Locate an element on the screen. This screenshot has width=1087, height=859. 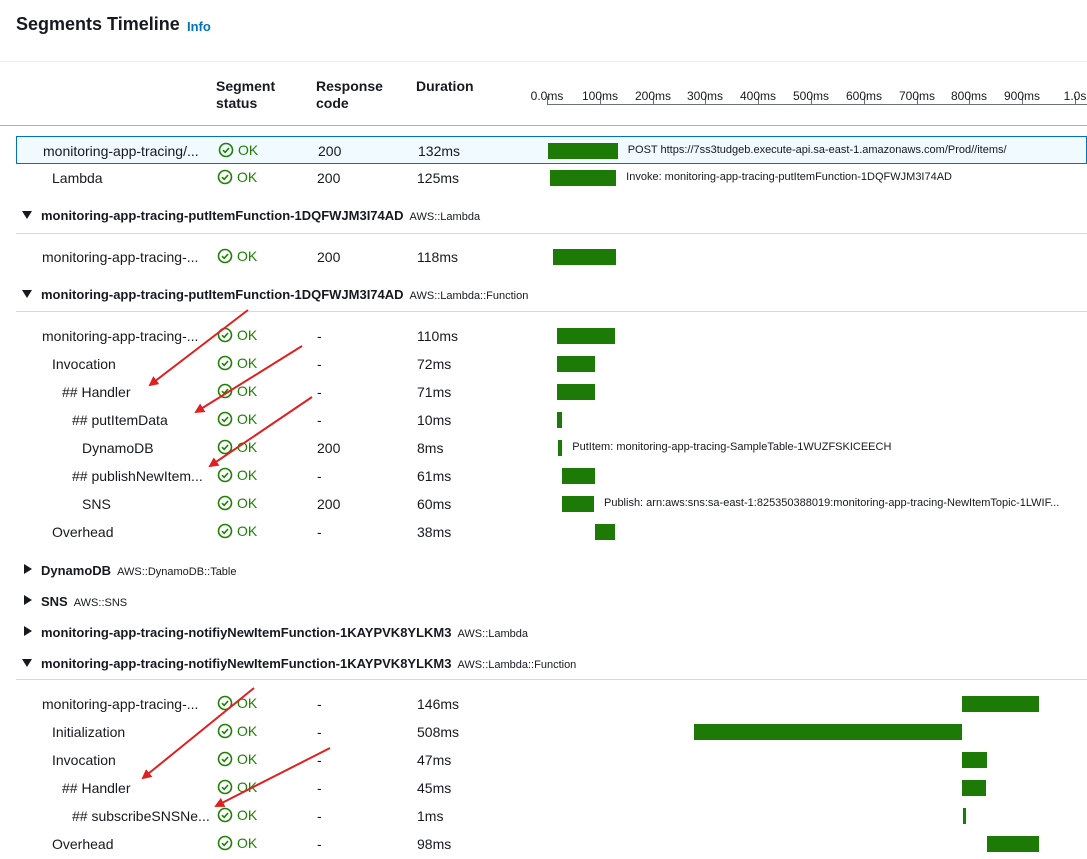
segment-name: DynamoDB is located at coordinates (118, 448).